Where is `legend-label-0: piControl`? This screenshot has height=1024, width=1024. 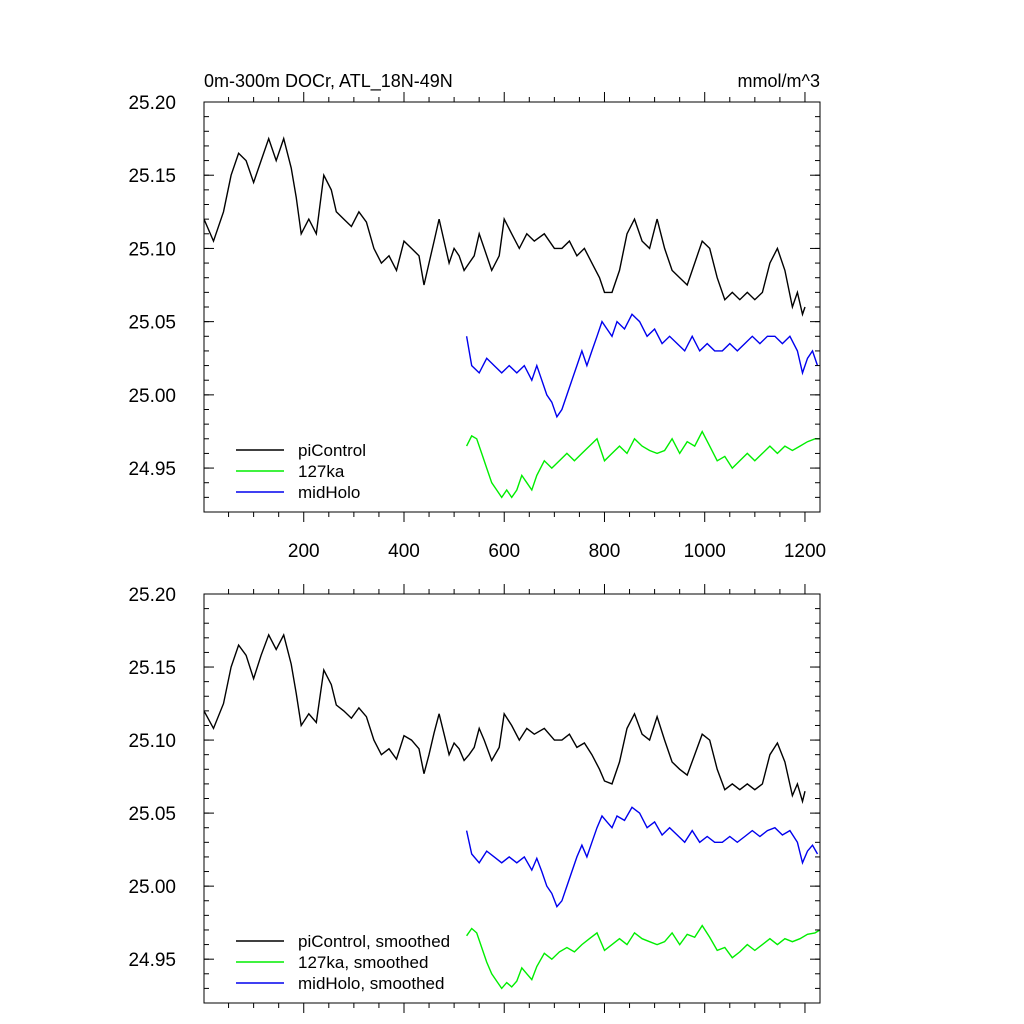 legend-label-0: piControl is located at coordinates (332, 450).